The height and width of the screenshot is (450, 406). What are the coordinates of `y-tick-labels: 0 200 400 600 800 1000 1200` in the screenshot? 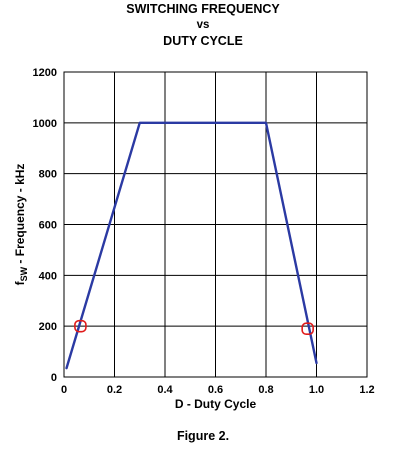 It's located at (45, 225).